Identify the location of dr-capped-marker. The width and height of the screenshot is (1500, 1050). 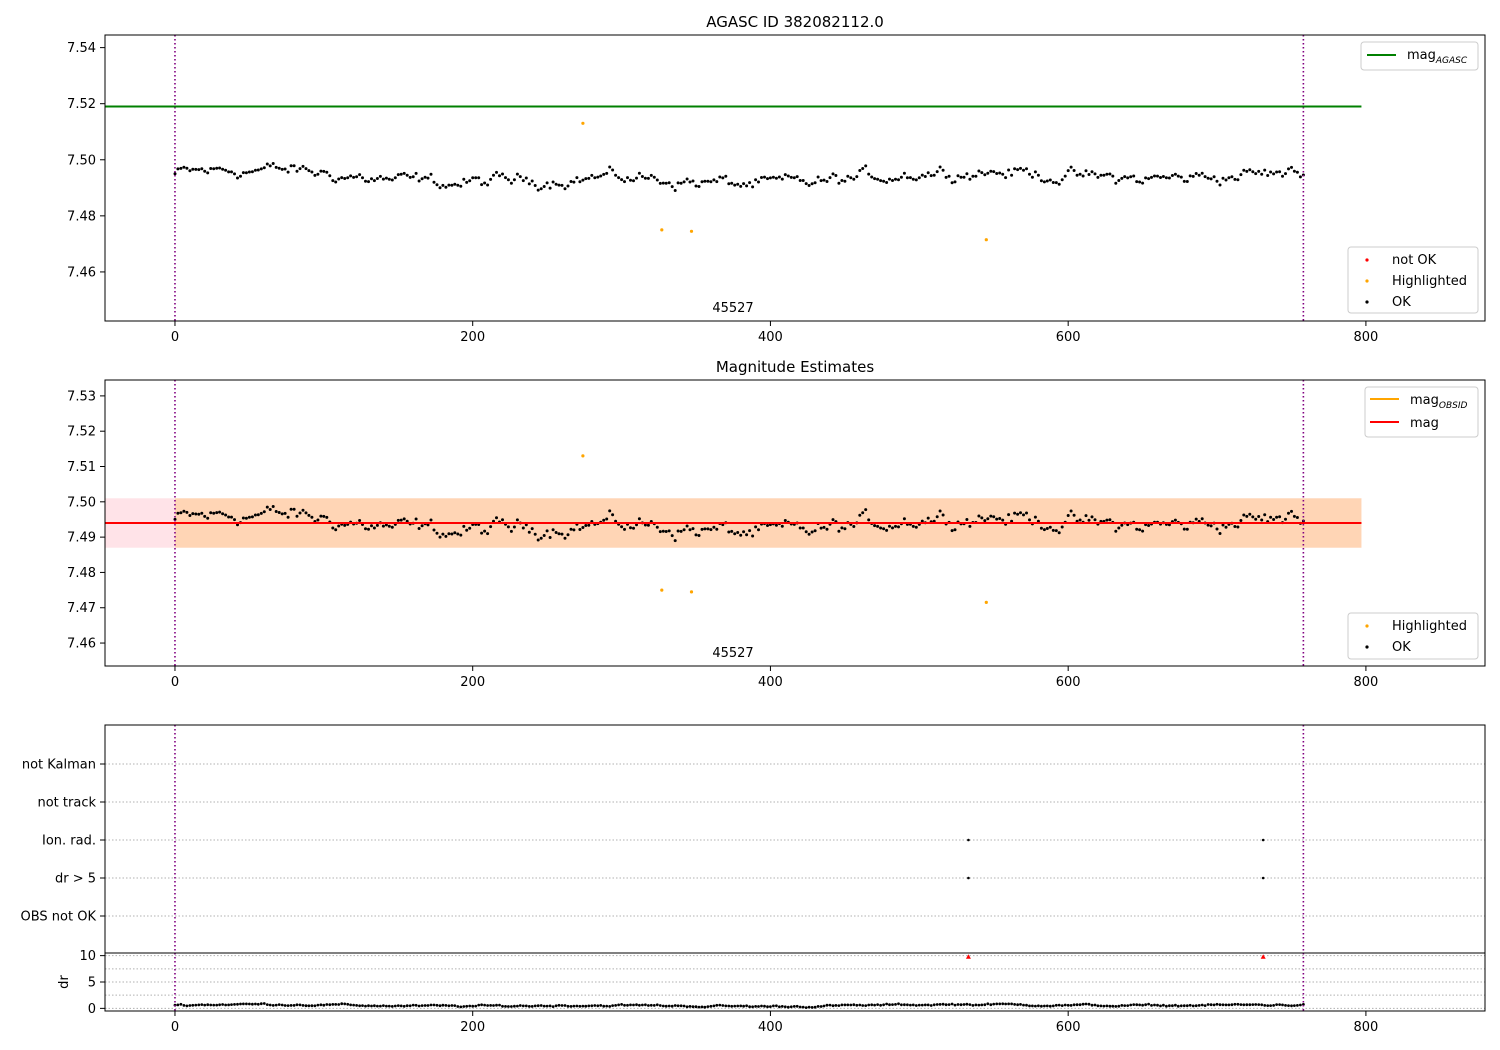
(968, 956).